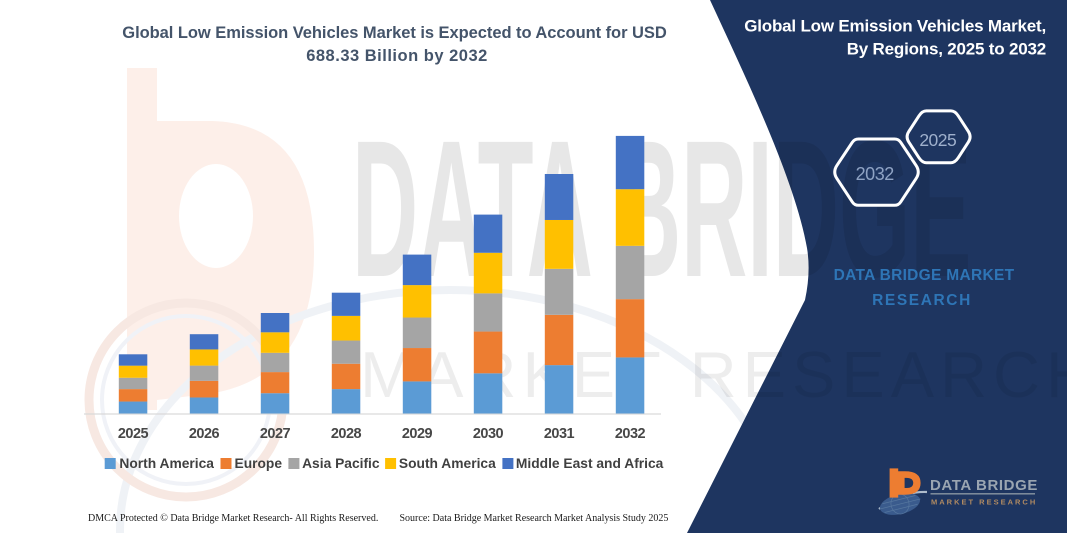 The image size is (1067, 538). What do you see at coordinates (488, 434) in the screenshot?
I see `svg-text: 2030` at bounding box center [488, 434].